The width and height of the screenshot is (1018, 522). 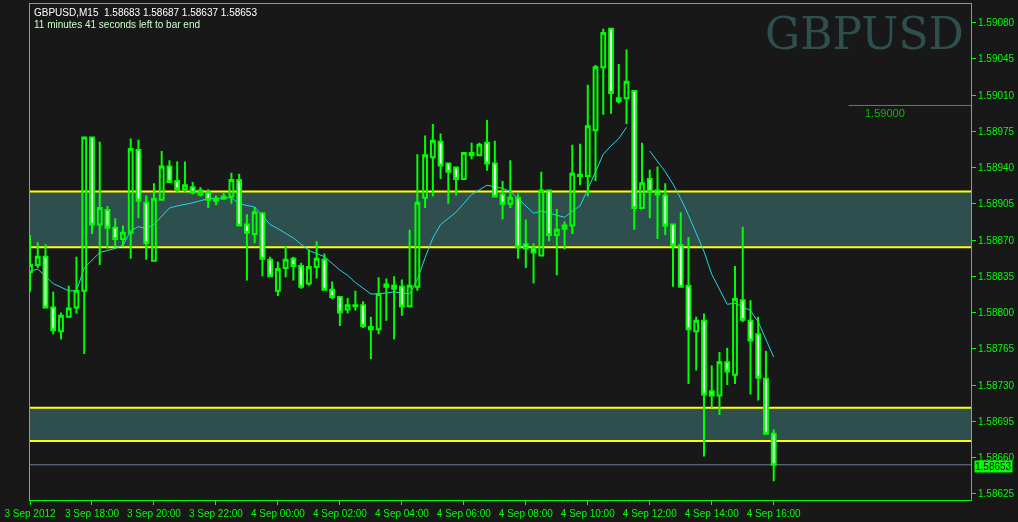 What do you see at coordinates (154, 513) in the screenshot?
I see `x-tick-label: 3 Sep 20:00` at bounding box center [154, 513].